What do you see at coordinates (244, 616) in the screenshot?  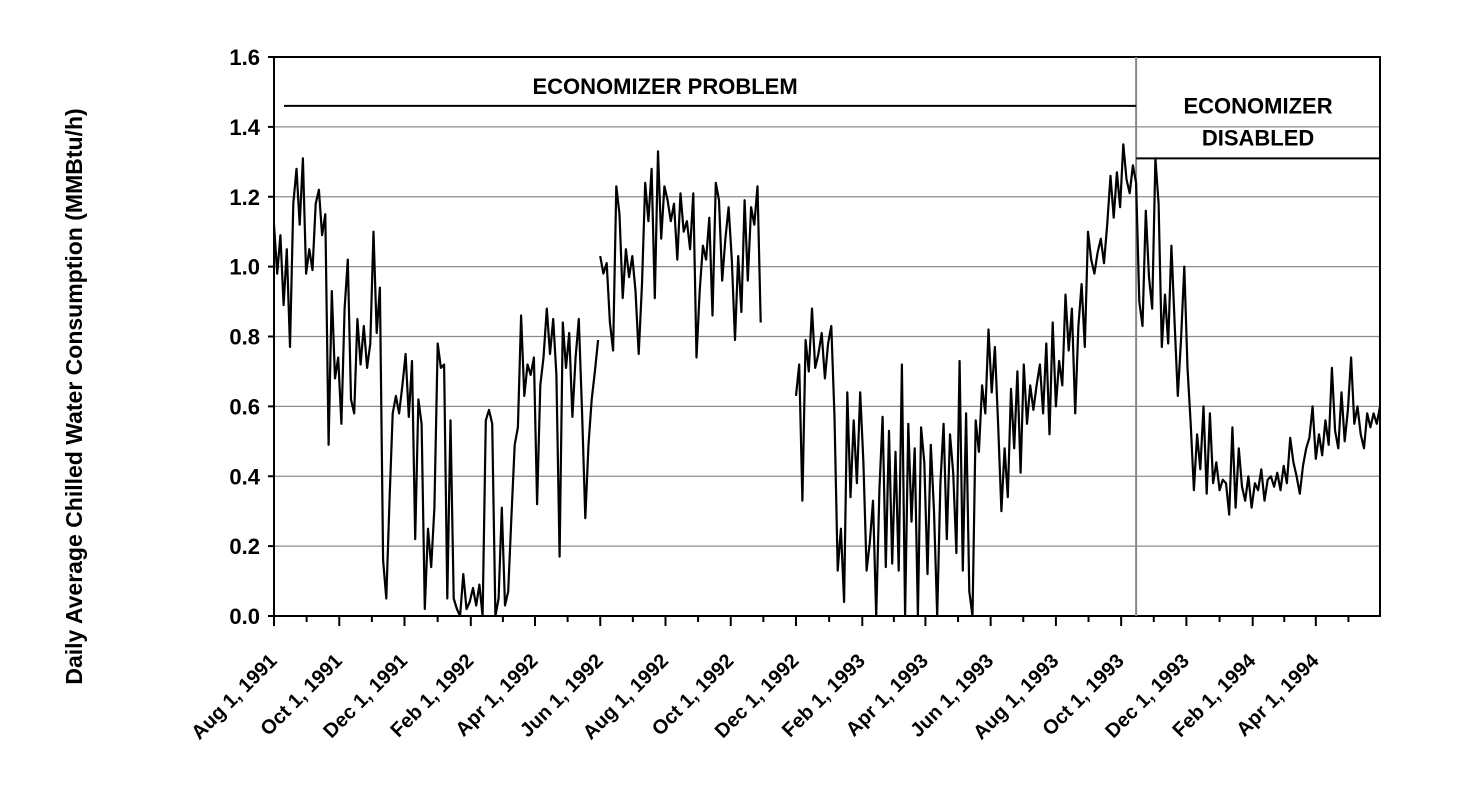 I see `y-tick-label: 0.0` at bounding box center [244, 616].